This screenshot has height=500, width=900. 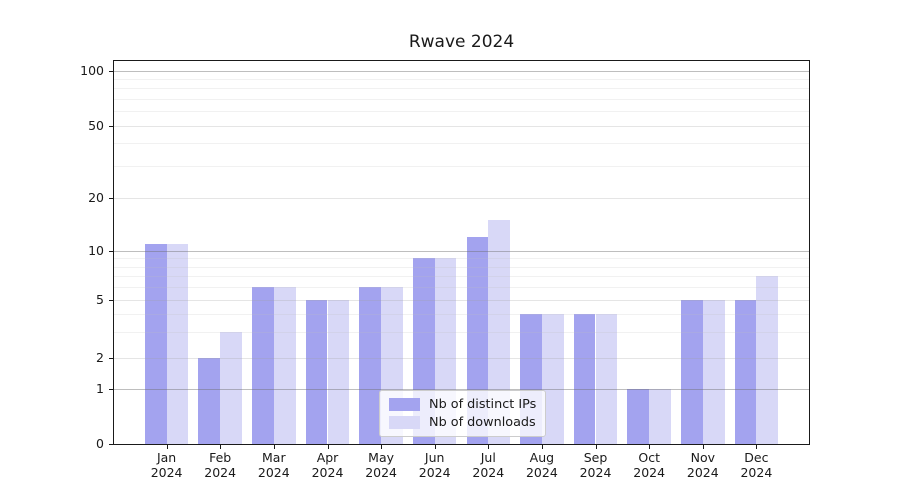 What do you see at coordinates (660, 417) in the screenshot?
I see `bar-downloads-oct` at bounding box center [660, 417].